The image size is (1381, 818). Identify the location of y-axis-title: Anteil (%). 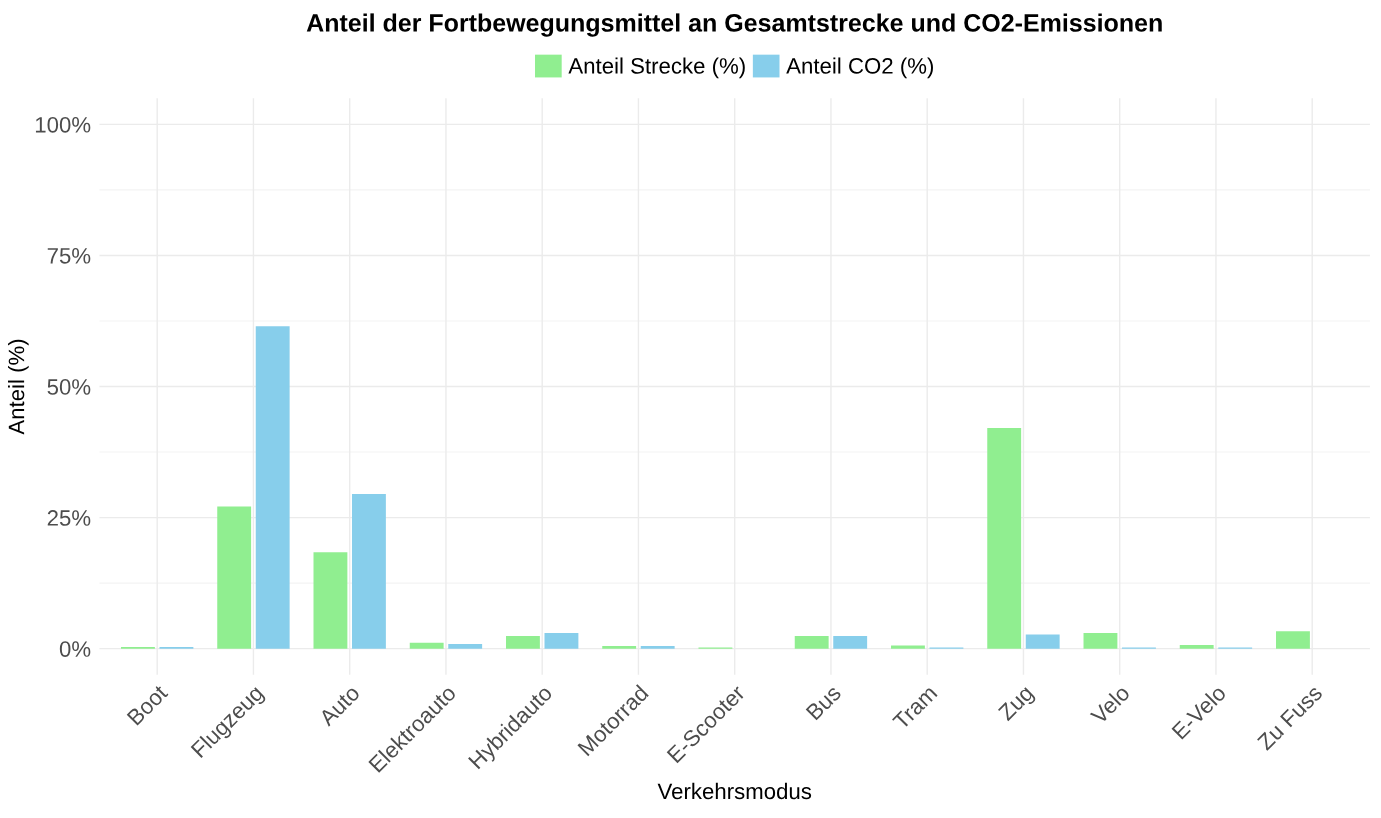
(18, 387).